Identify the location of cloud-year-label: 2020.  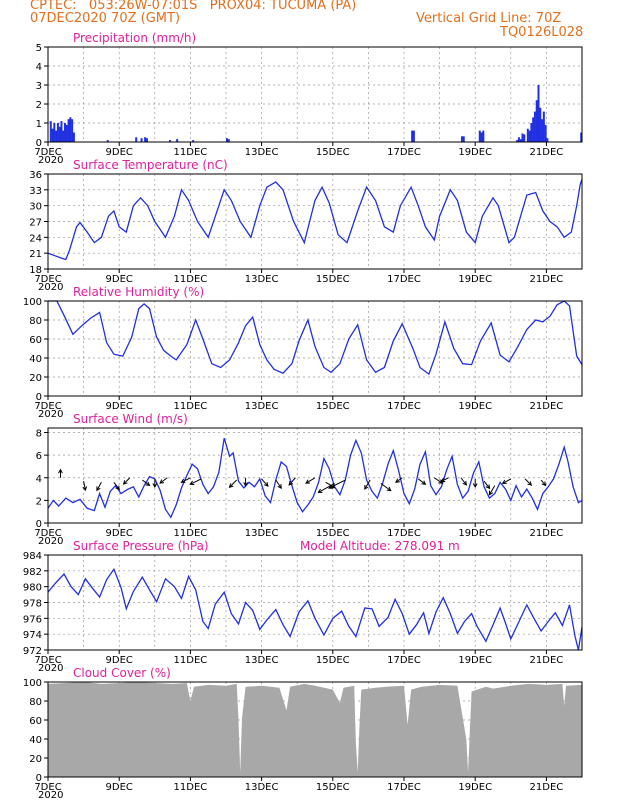
(50, 795).